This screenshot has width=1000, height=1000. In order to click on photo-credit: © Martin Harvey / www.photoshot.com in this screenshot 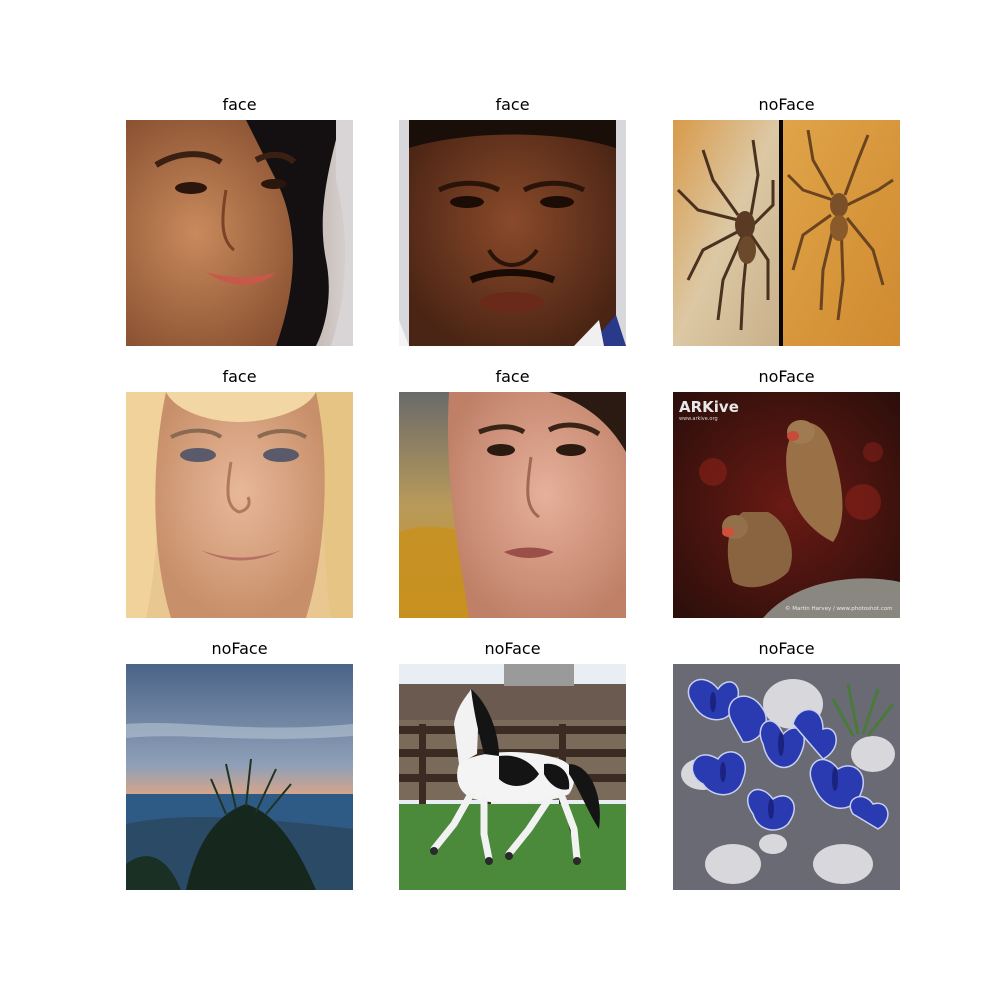, I will do `click(839, 608)`.